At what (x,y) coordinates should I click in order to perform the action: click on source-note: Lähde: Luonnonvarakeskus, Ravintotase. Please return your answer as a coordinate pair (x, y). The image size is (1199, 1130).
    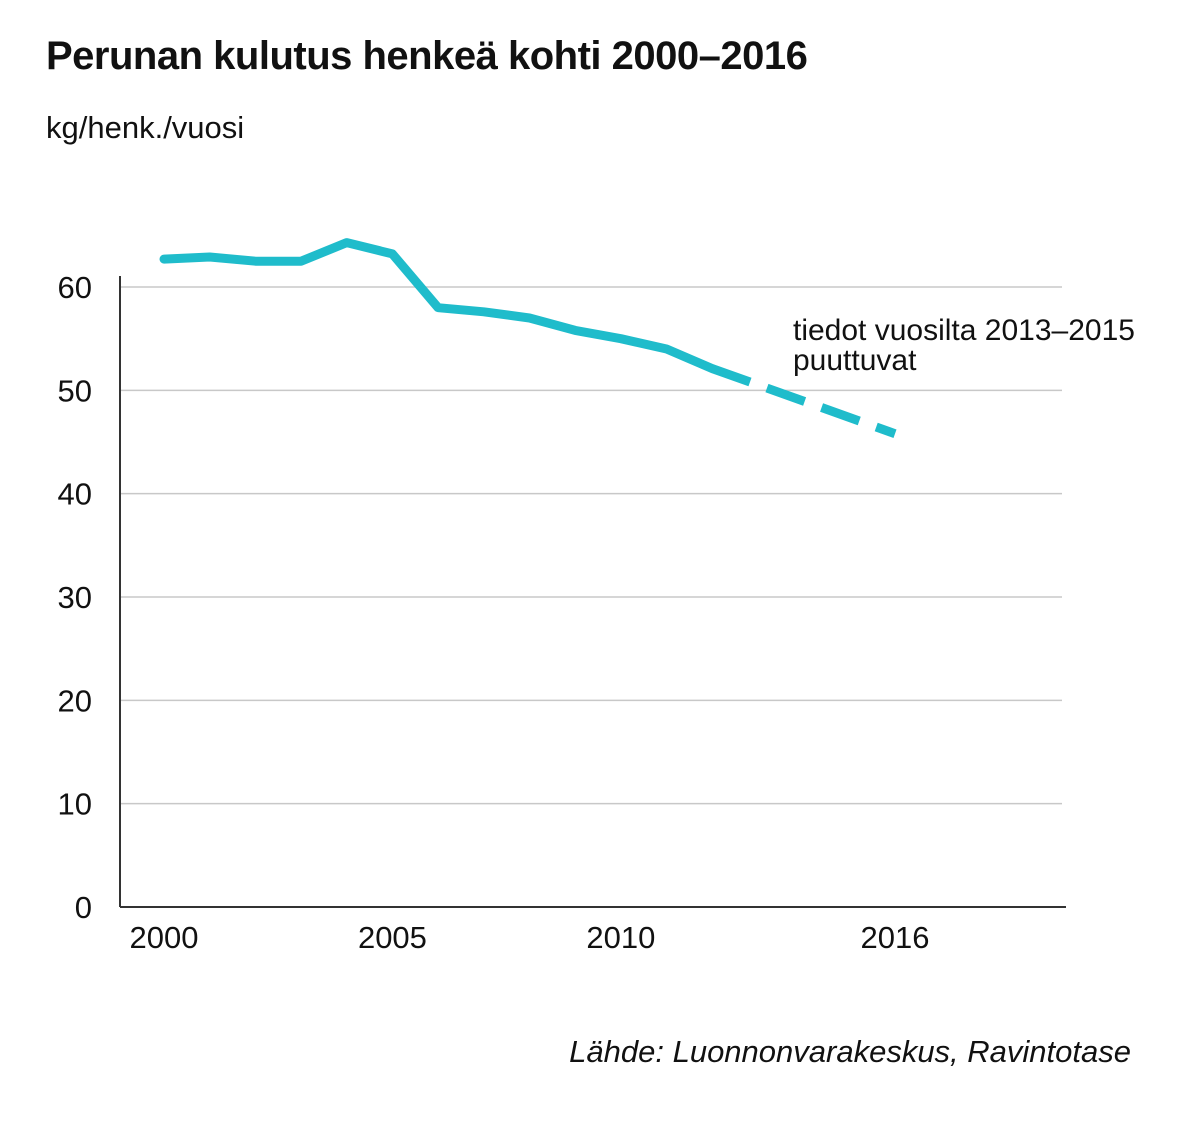
    Looking at the image, I should click on (850, 1051).